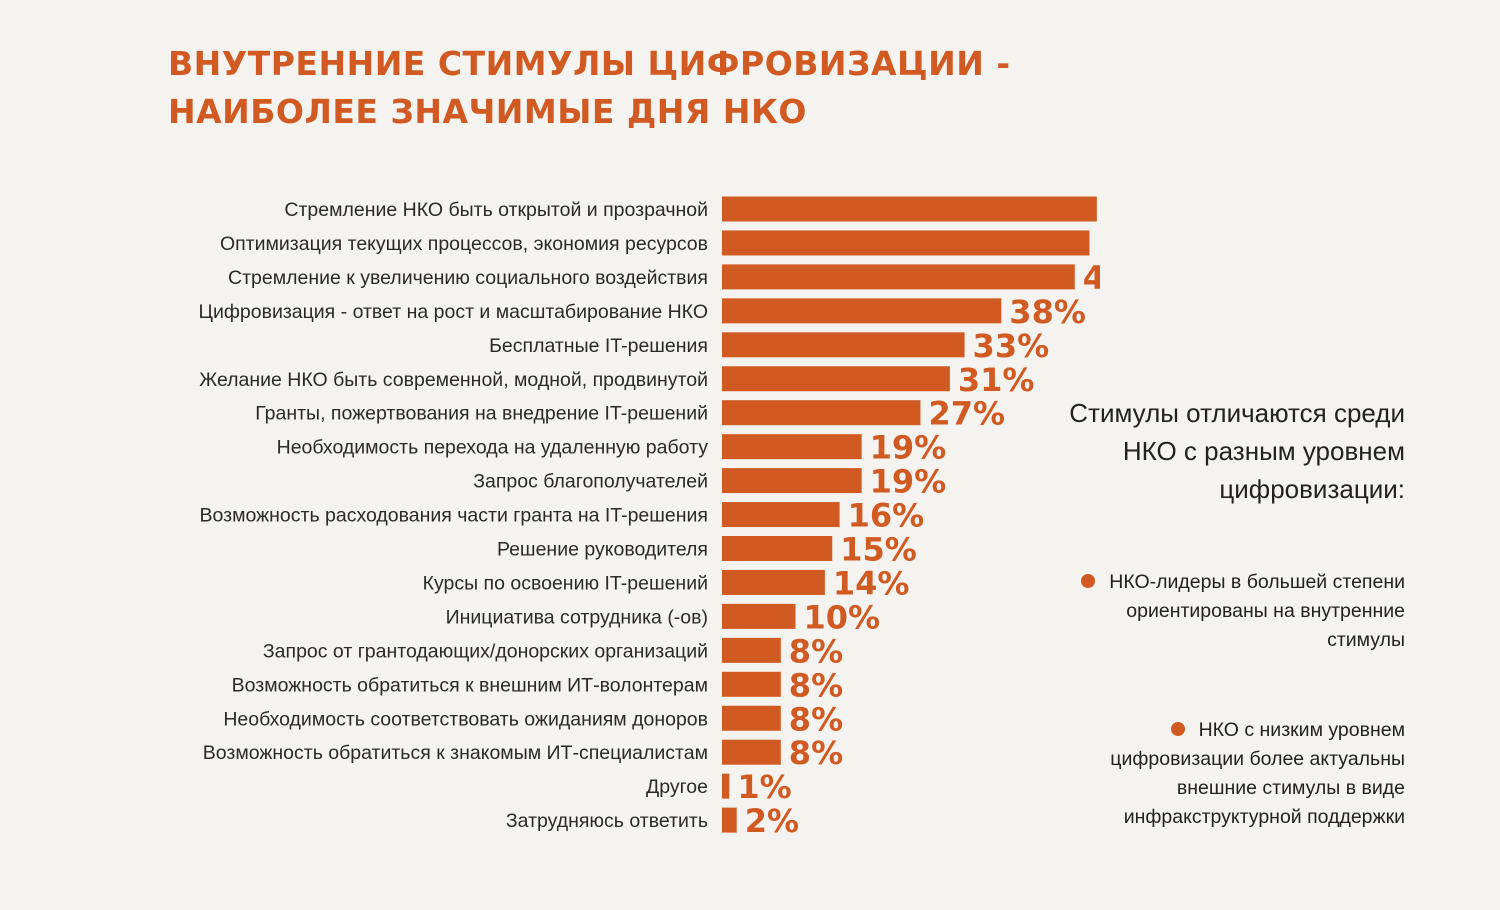  What do you see at coordinates (966, 414) in the screenshot?
I see `value-label: 27%` at bounding box center [966, 414].